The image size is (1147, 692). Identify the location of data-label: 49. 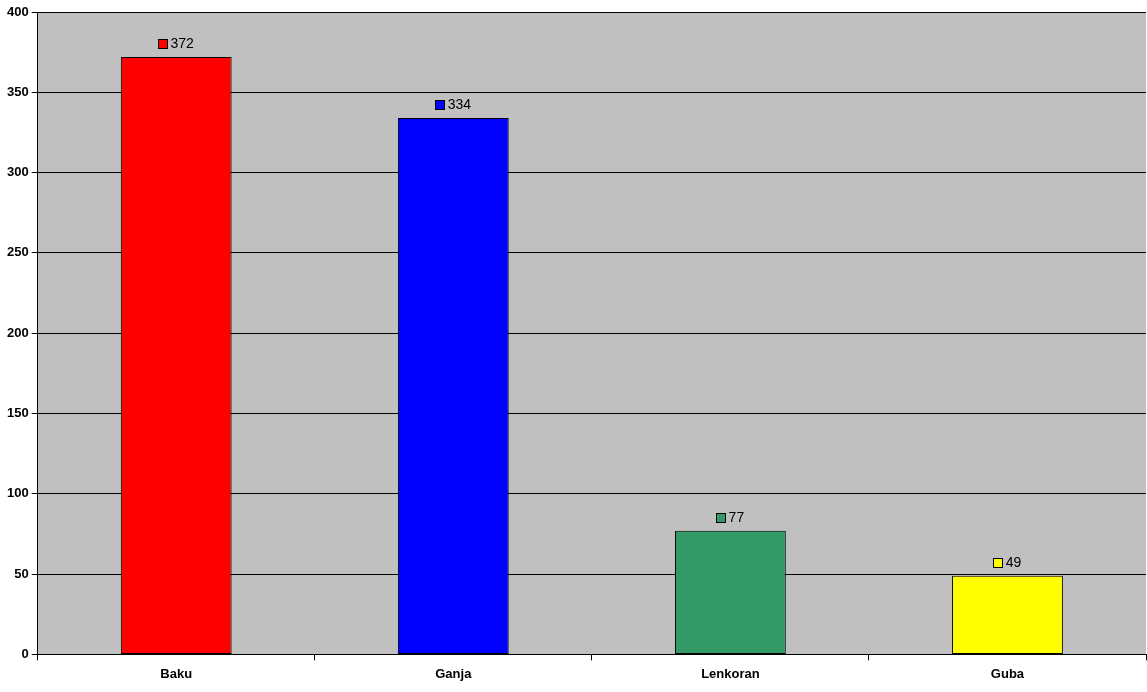
(1013, 561).